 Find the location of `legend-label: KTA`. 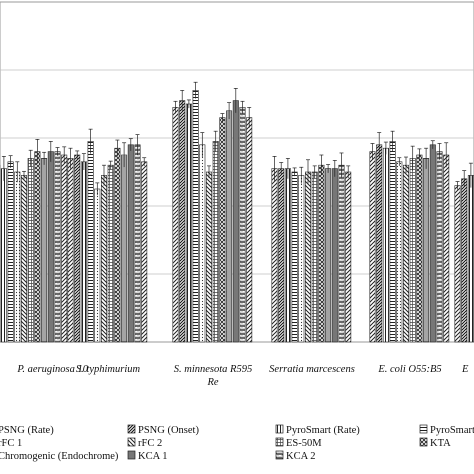

legend-label: KTA is located at coordinates (440, 443).